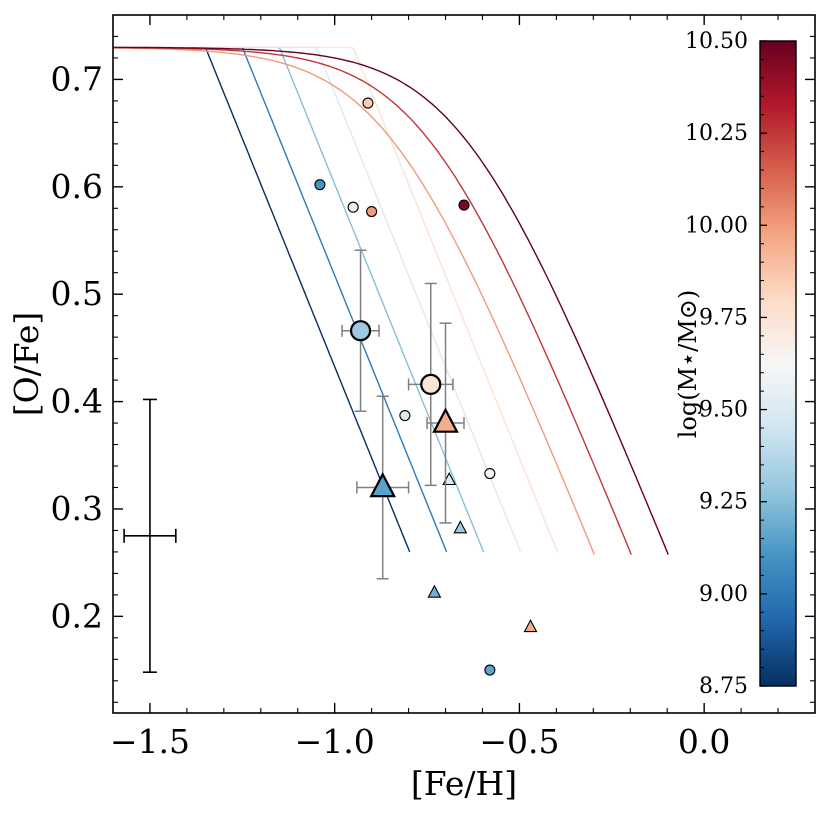 This screenshot has height=815, width=830. What do you see at coordinates (716, 41) in the screenshot?
I see `colorbar-tick-label: 10.50` at bounding box center [716, 41].